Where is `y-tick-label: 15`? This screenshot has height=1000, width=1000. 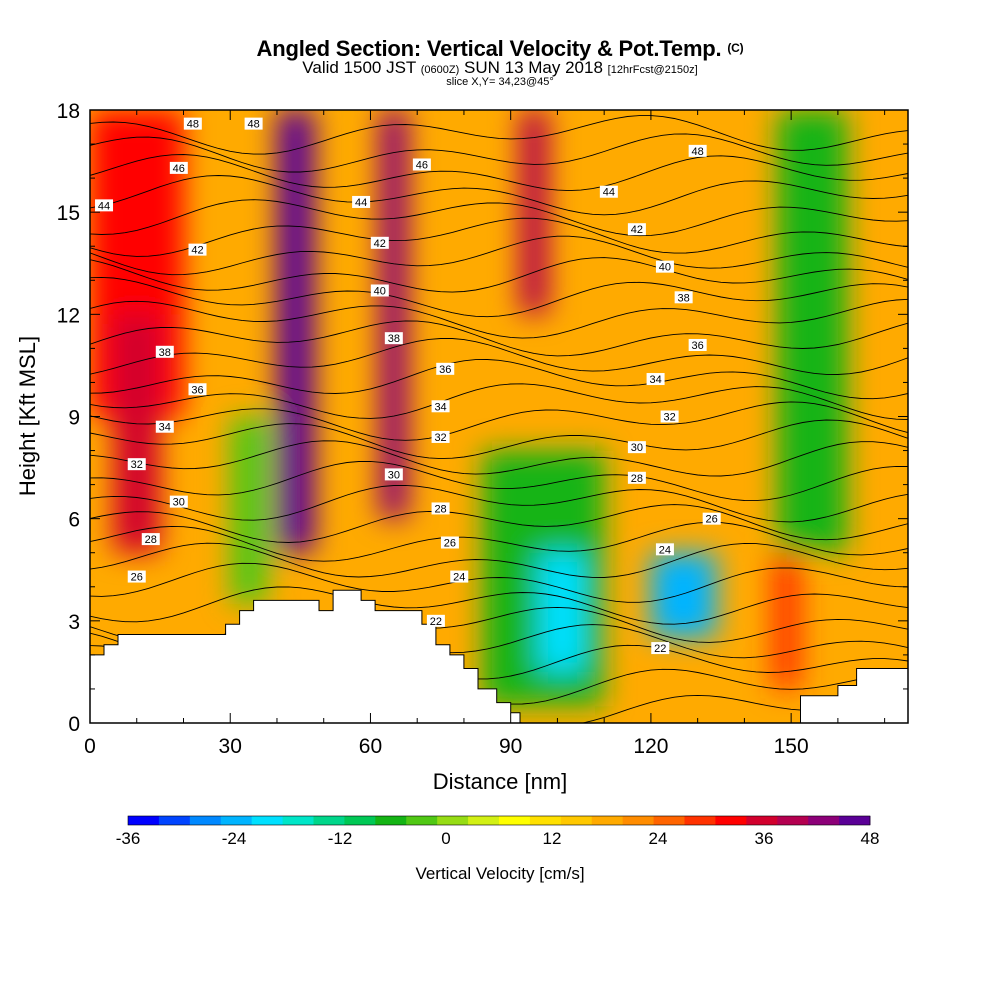 y-tick-label: 15 is located at coordinates (68, 213).